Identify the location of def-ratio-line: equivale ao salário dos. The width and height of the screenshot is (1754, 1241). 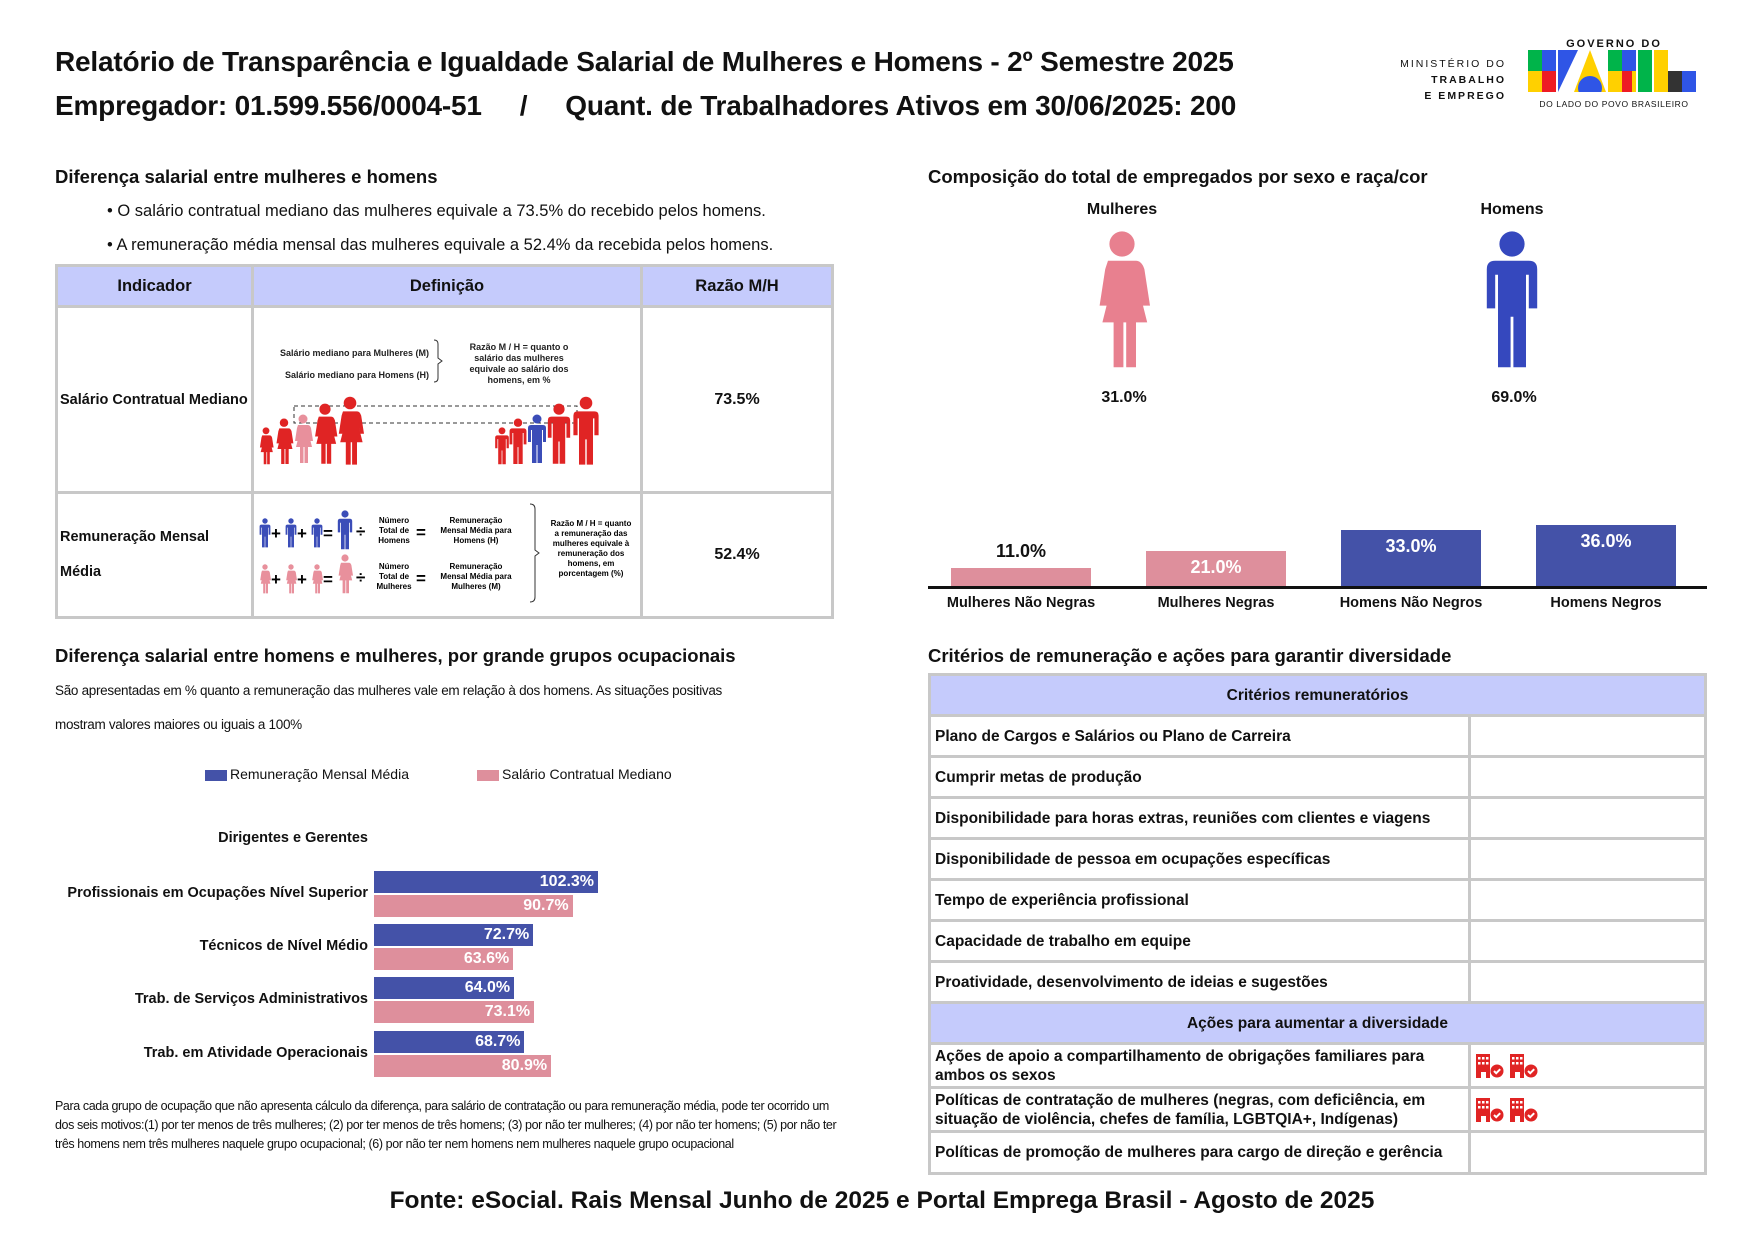
(518, 369).